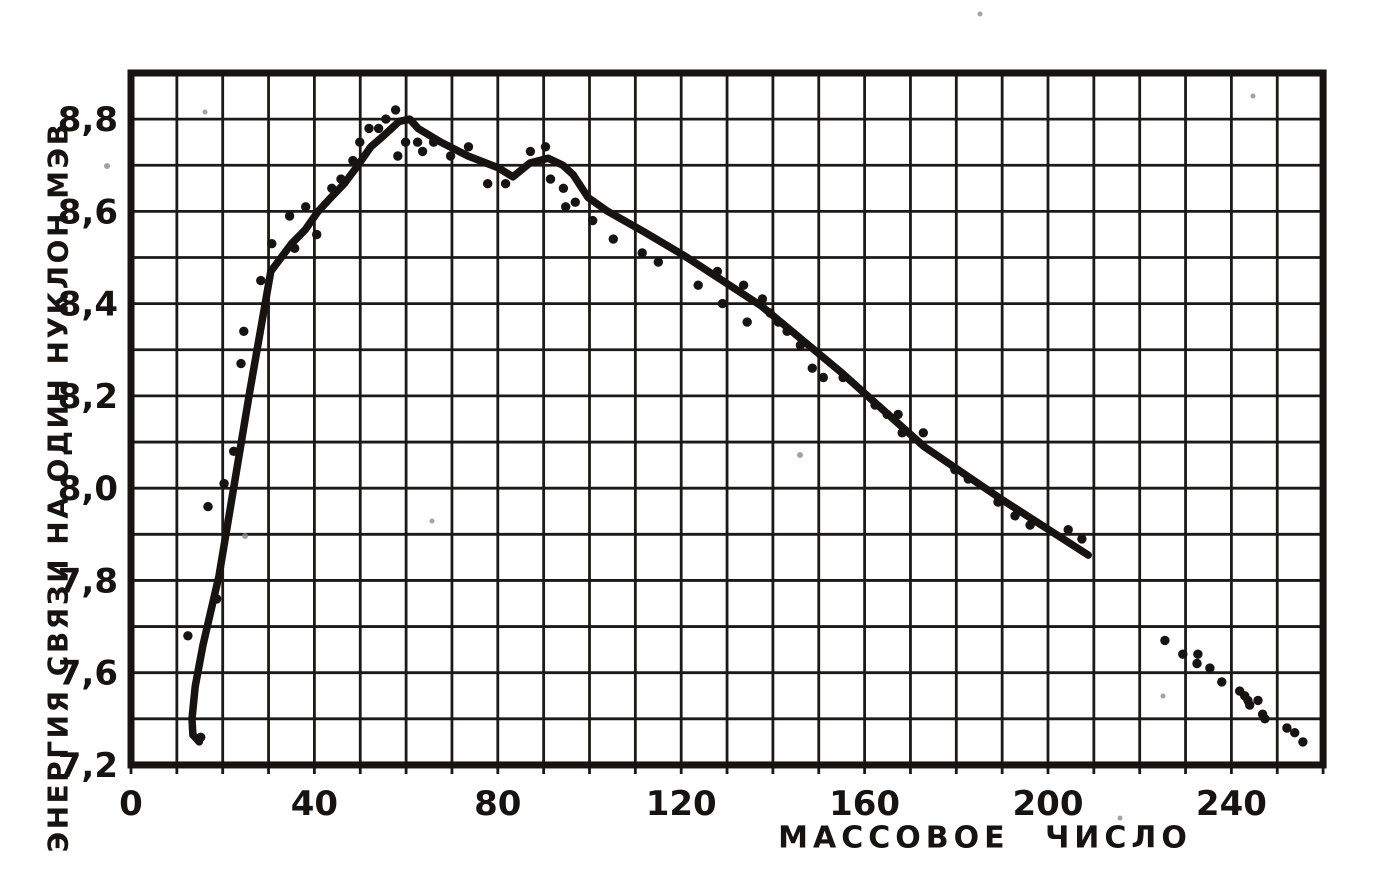 This screenshot has width=1378, height=881. Describe the element at coordinates (88, 120) in the screenshot. I see `y-tick-label: 8,8` at that location.